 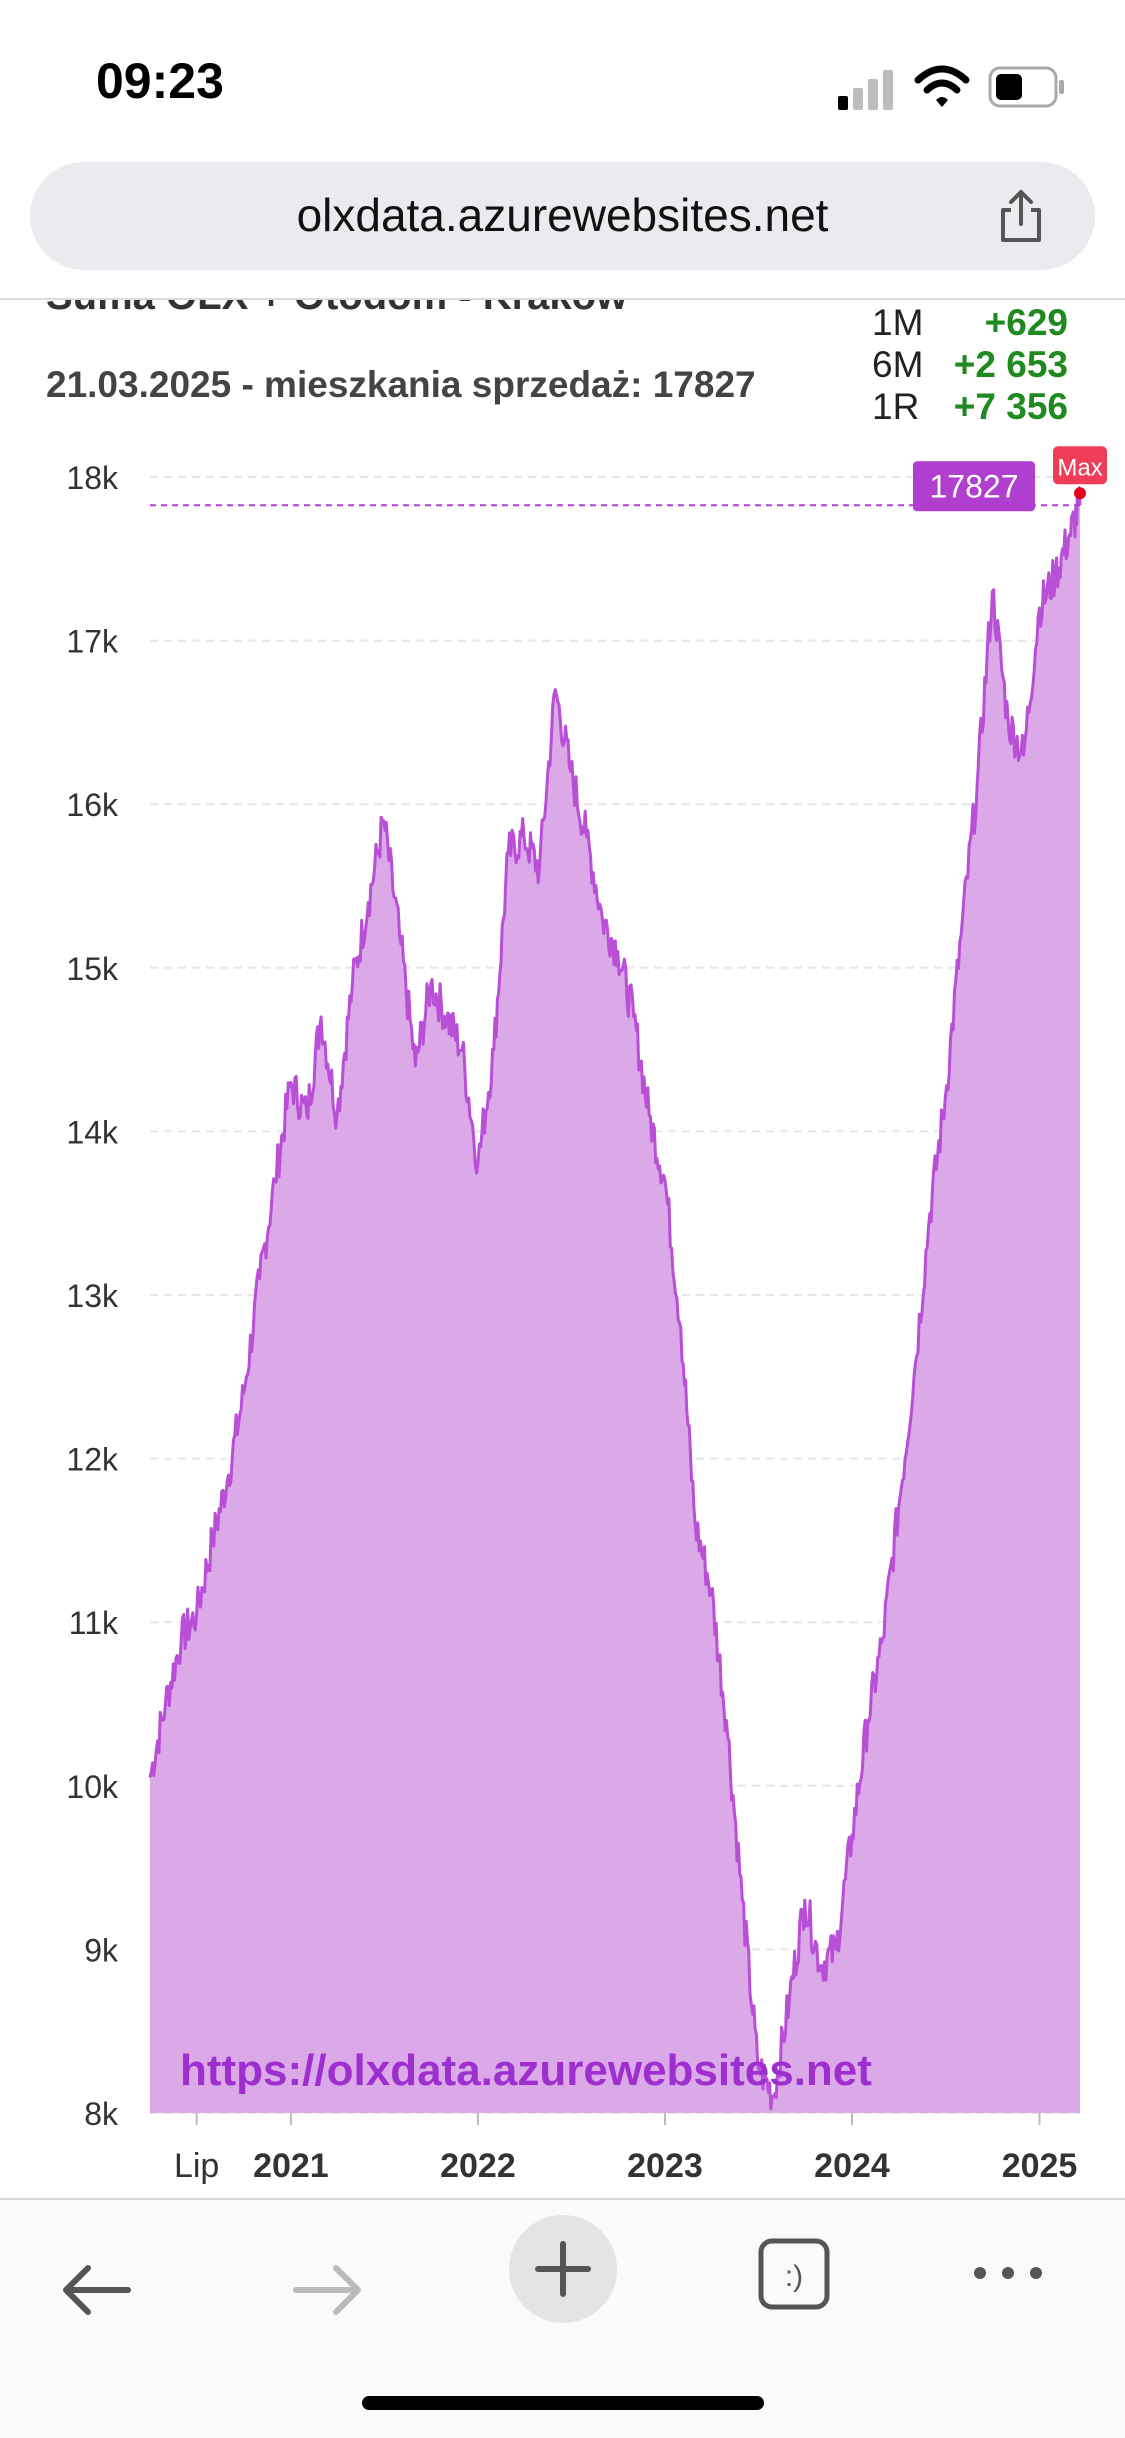 I want to click on address-bar: olxdata.azurewebsites.net, so click(x=562, y=216).